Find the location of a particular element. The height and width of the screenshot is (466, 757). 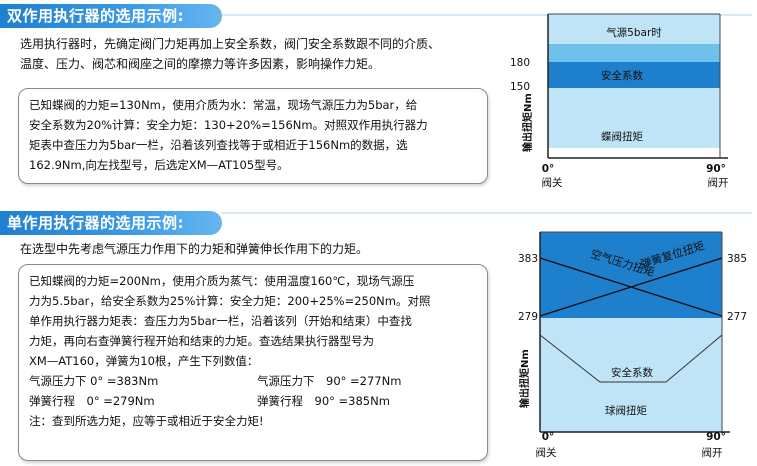

value-spring-90: 弹簧行程 90° =385Nm is located at coordinates (323, 401).